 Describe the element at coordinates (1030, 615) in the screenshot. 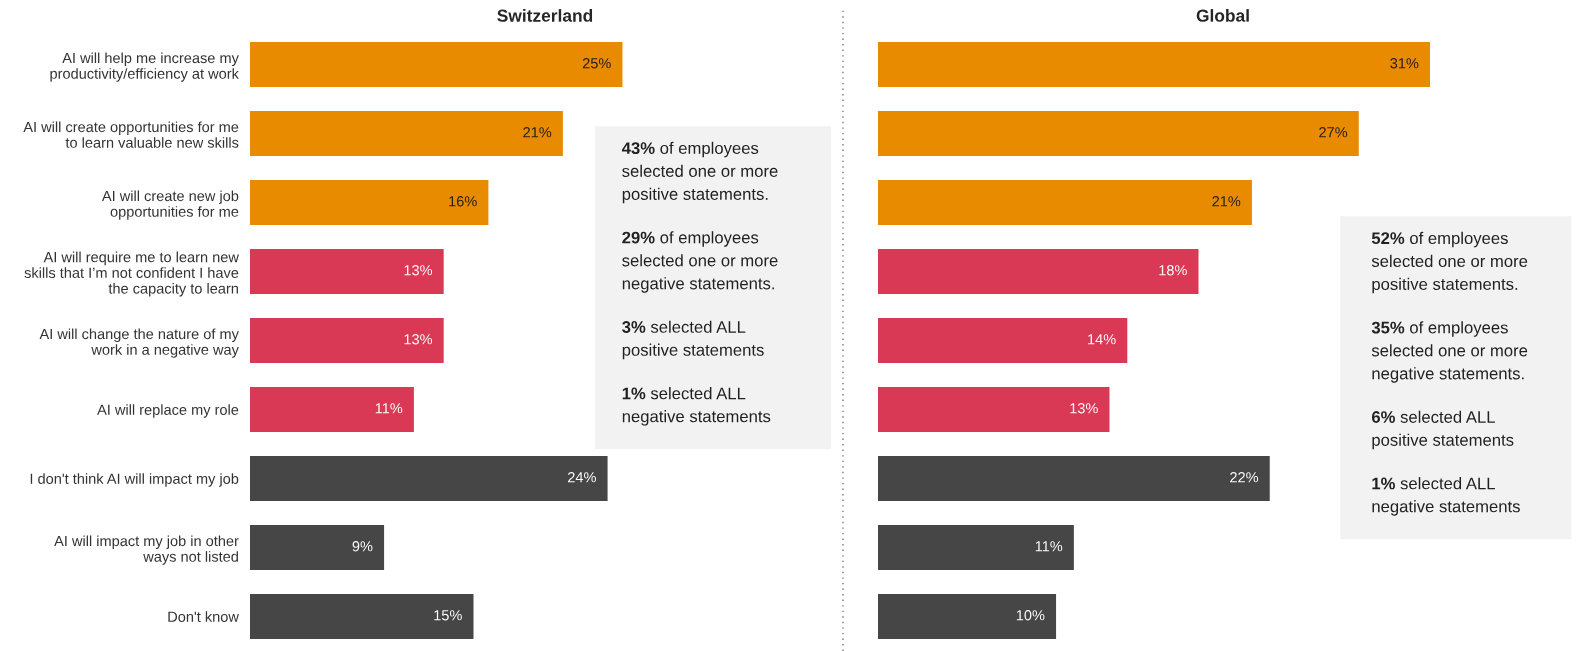

I see `data-label: 10%` at that location.